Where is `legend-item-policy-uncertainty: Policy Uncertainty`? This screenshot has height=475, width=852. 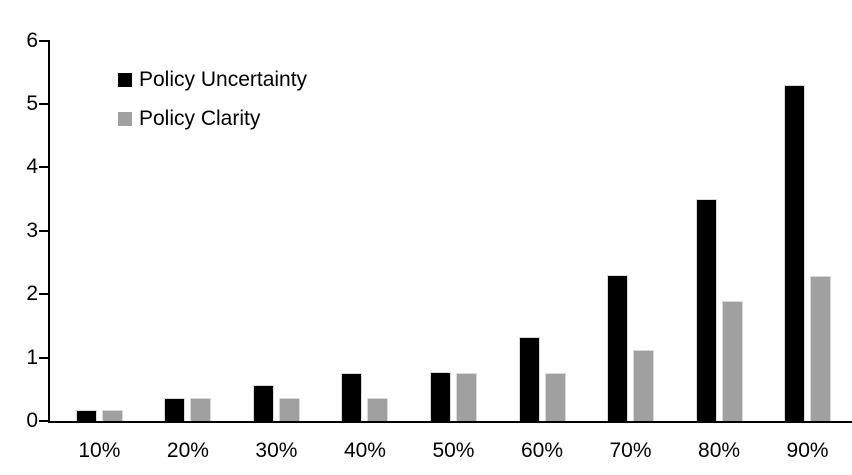
legend-item-policy-uncertainty: Policy Uncertainty is located at coordinates (213, 79).